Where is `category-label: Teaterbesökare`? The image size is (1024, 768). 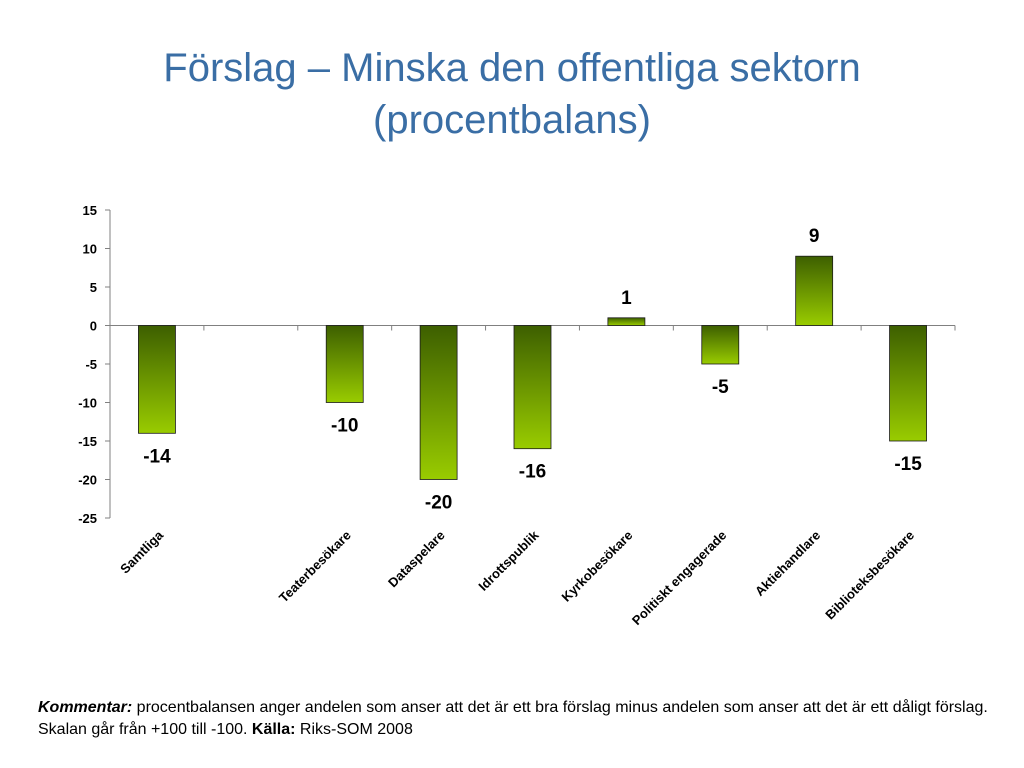 category-label: Teaterbesökare is located at coordinates (315, 567).